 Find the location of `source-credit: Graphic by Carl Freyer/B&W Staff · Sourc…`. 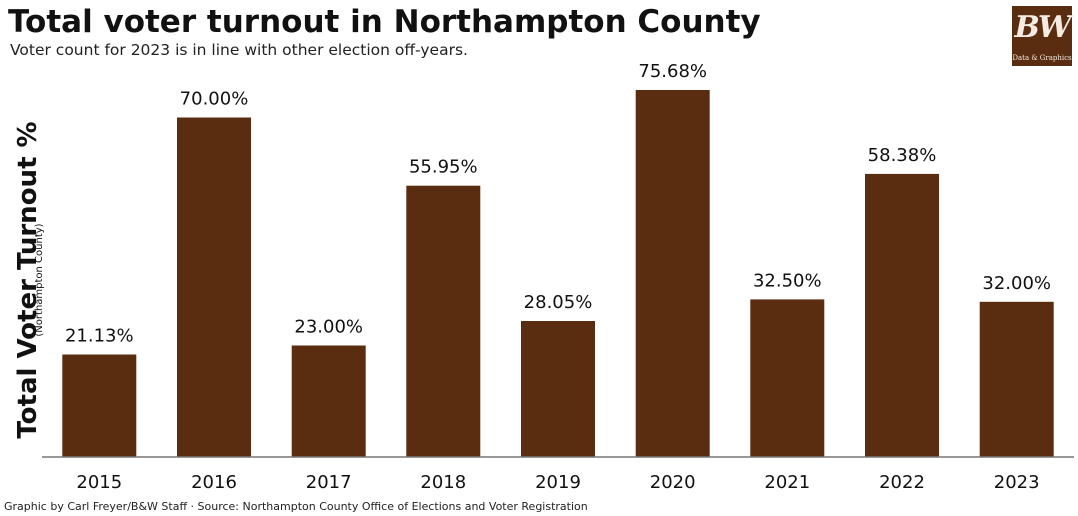

source-credit: Graphic by Carl Freyer/B&W Staff · Sourc… is located at coordinates (296, 506).